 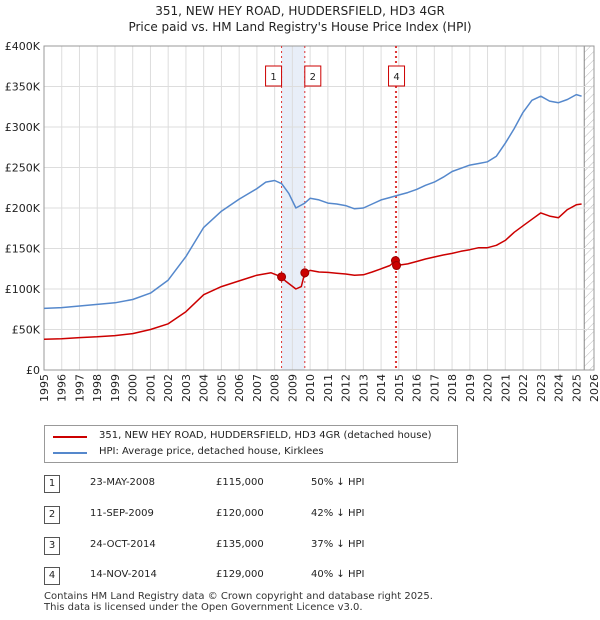 What do you see at coordinates (123, 482) in the screenshot?
I see `transaction-date: 23-MAY-2008` at bounding box center [123, 482].